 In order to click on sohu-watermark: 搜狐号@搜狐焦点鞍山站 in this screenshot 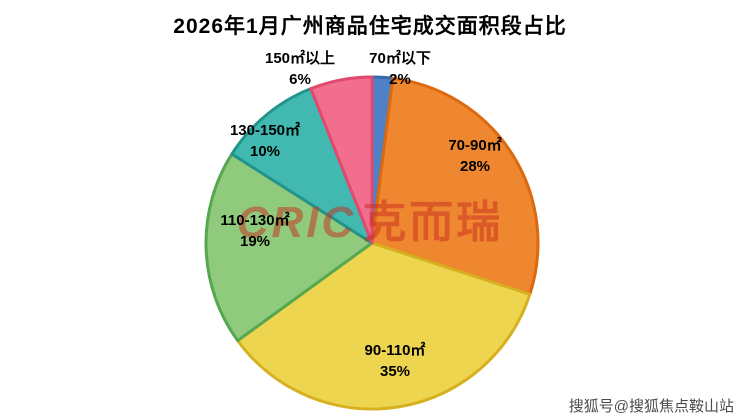, I will do `click(651, 406)`.